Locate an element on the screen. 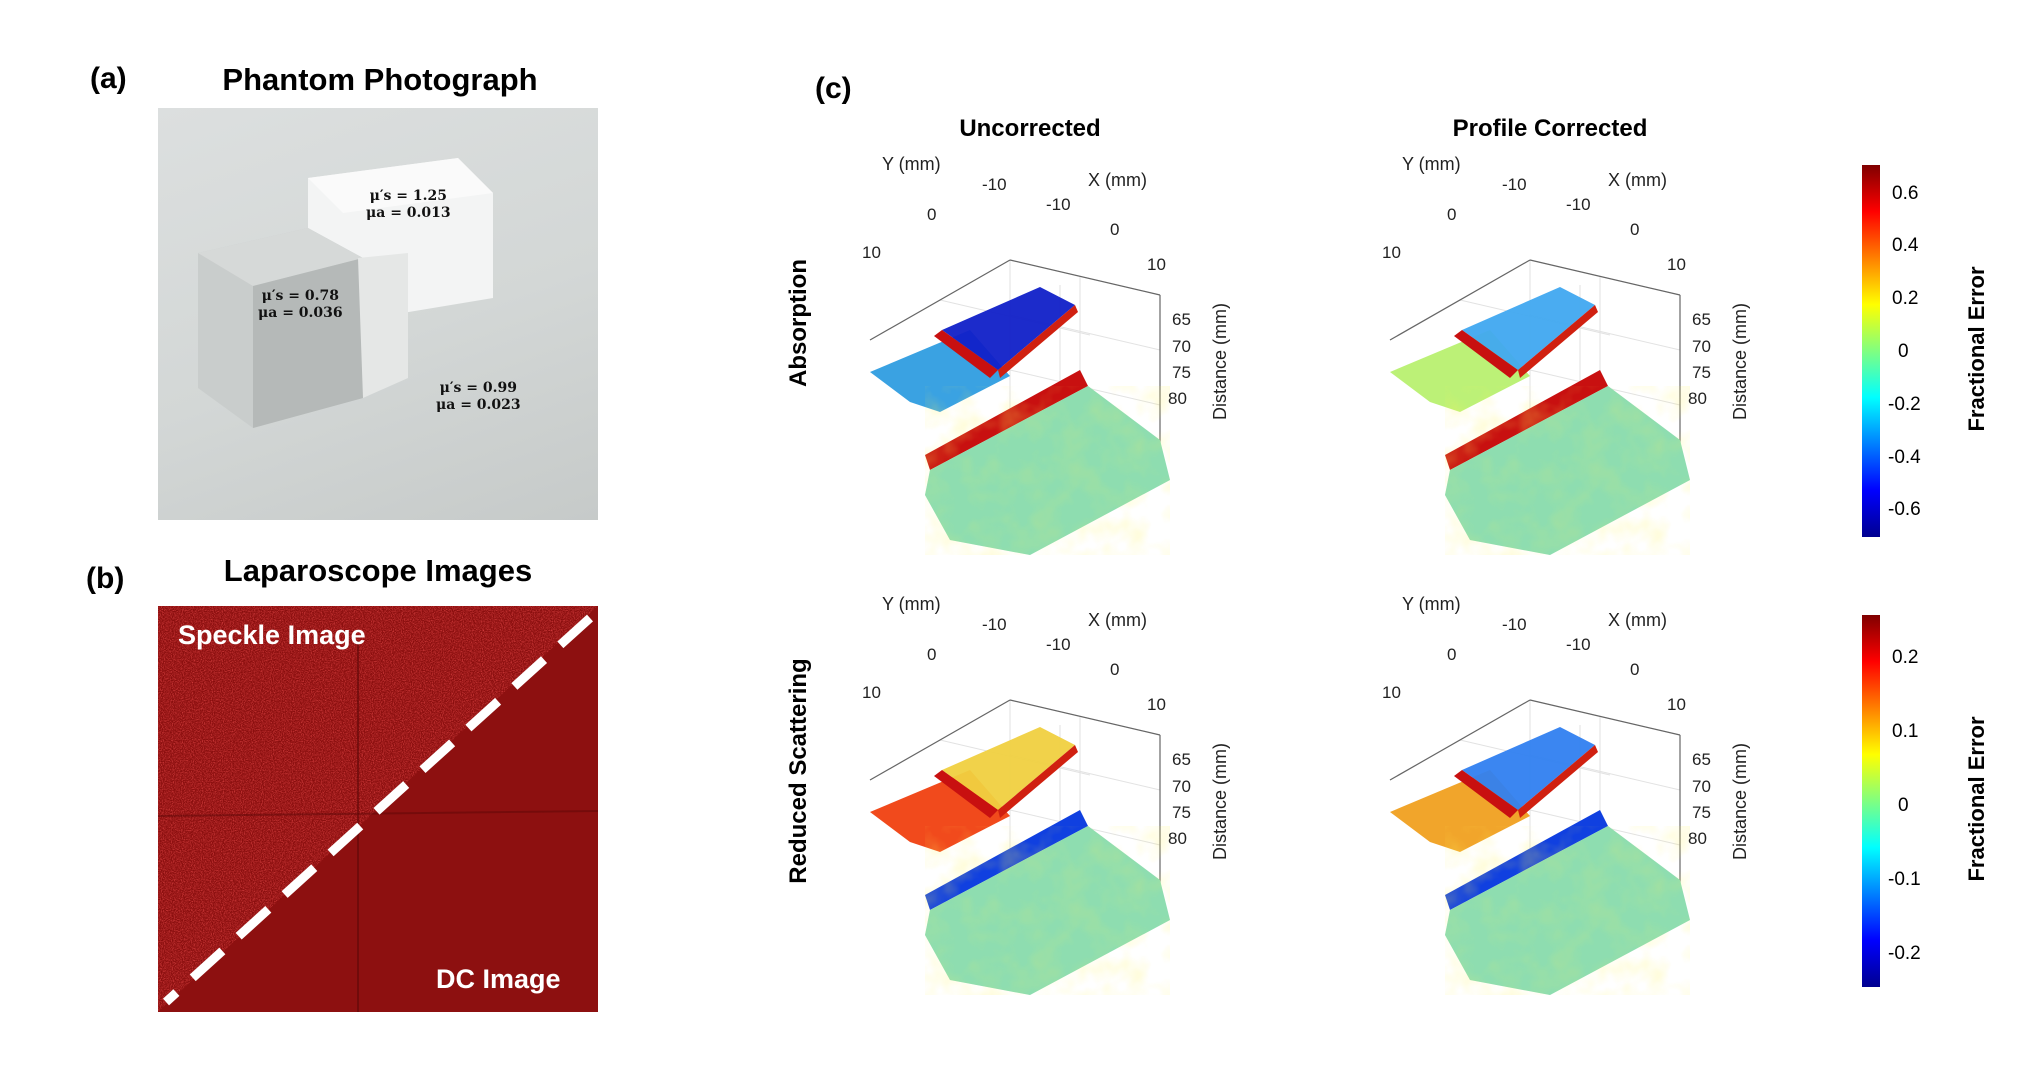  panel-a-letter: (a) is located at coordinates (108, 78).